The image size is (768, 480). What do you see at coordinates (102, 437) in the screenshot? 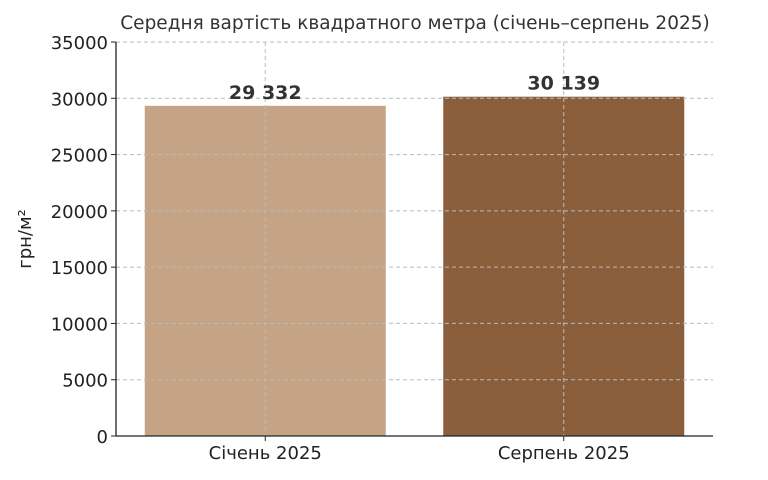
I see `y-tick-label: 0` at bounding box center [102, 437].